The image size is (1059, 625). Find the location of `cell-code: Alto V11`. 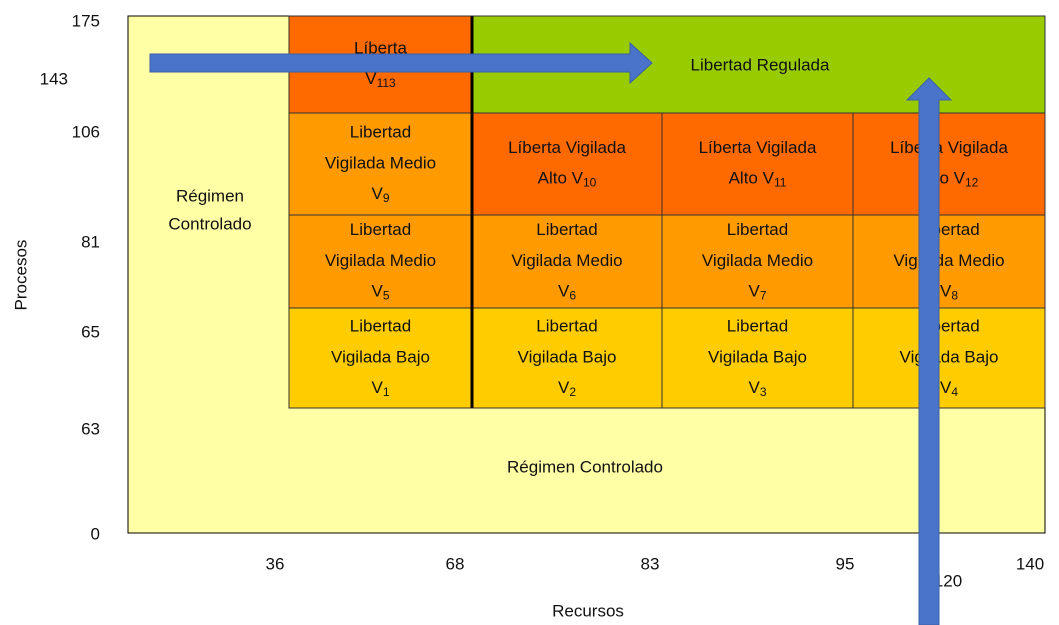

cell-code: Alto V11 is located at coordinates (758, 179).